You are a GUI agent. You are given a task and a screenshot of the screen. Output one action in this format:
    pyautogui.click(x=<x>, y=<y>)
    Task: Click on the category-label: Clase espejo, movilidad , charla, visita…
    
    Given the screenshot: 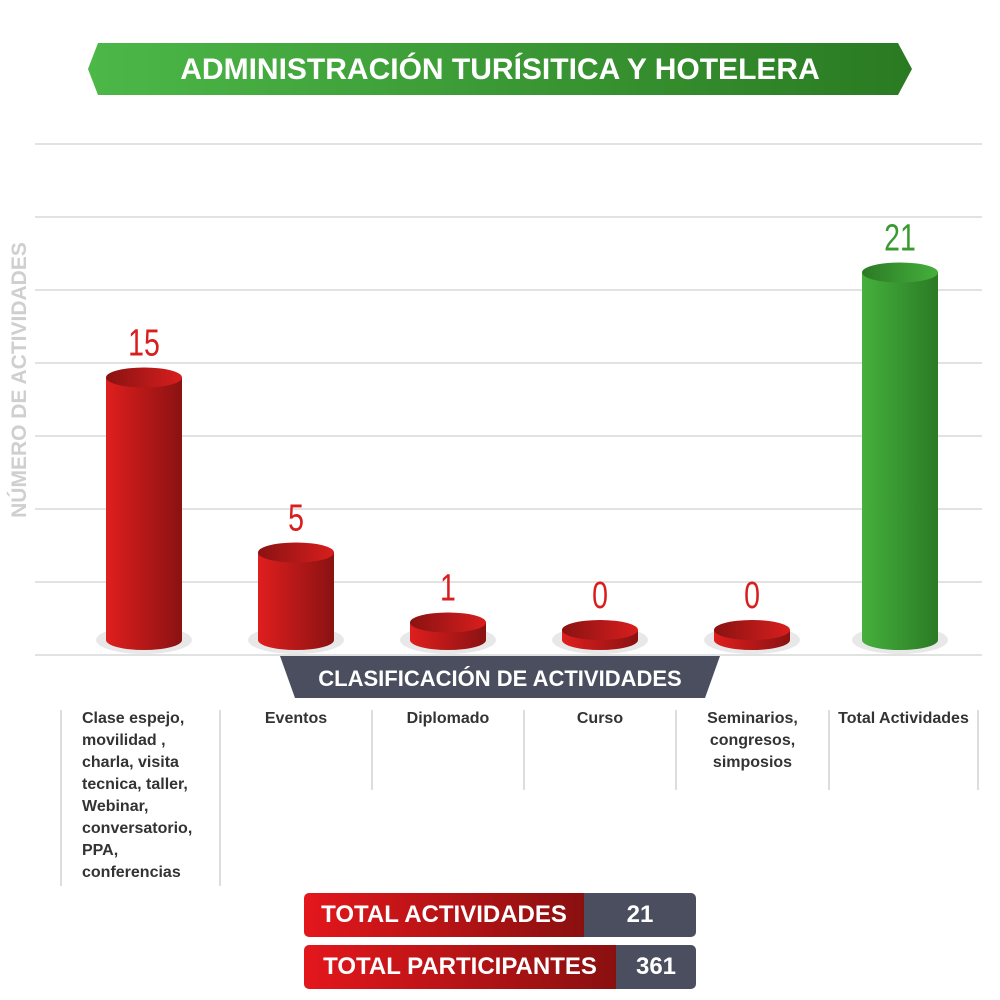 What is the action you would take?
    pyautogui.click(x=137, y=795)
    